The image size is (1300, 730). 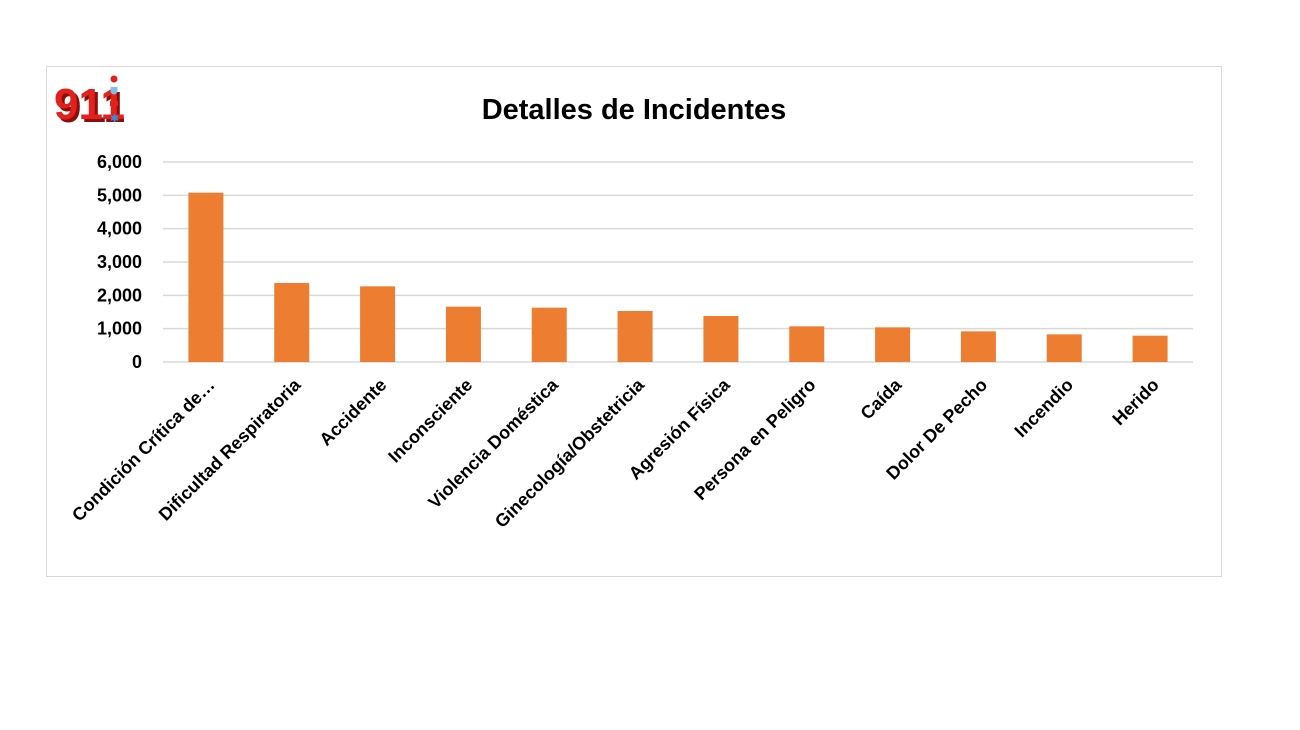 I want to click on x-category-label: Incendio, so click(x=1044, y=408).